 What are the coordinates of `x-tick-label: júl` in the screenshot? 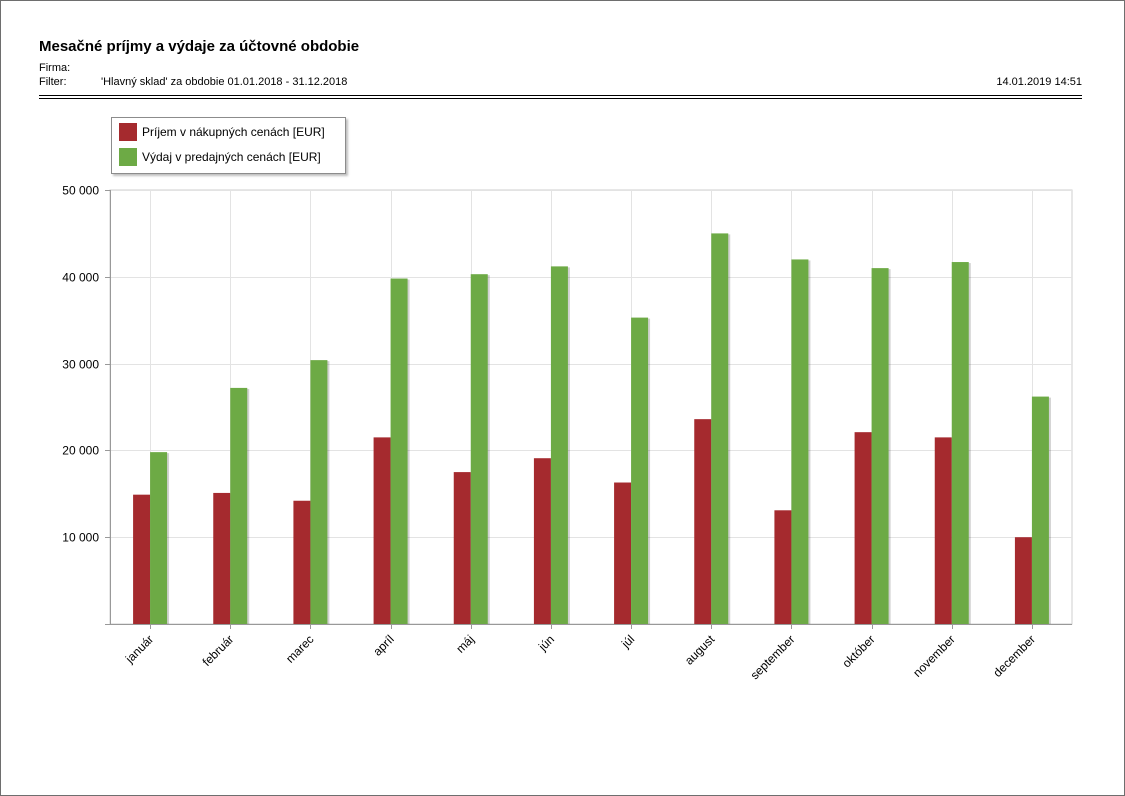 It's located at (627, 641).